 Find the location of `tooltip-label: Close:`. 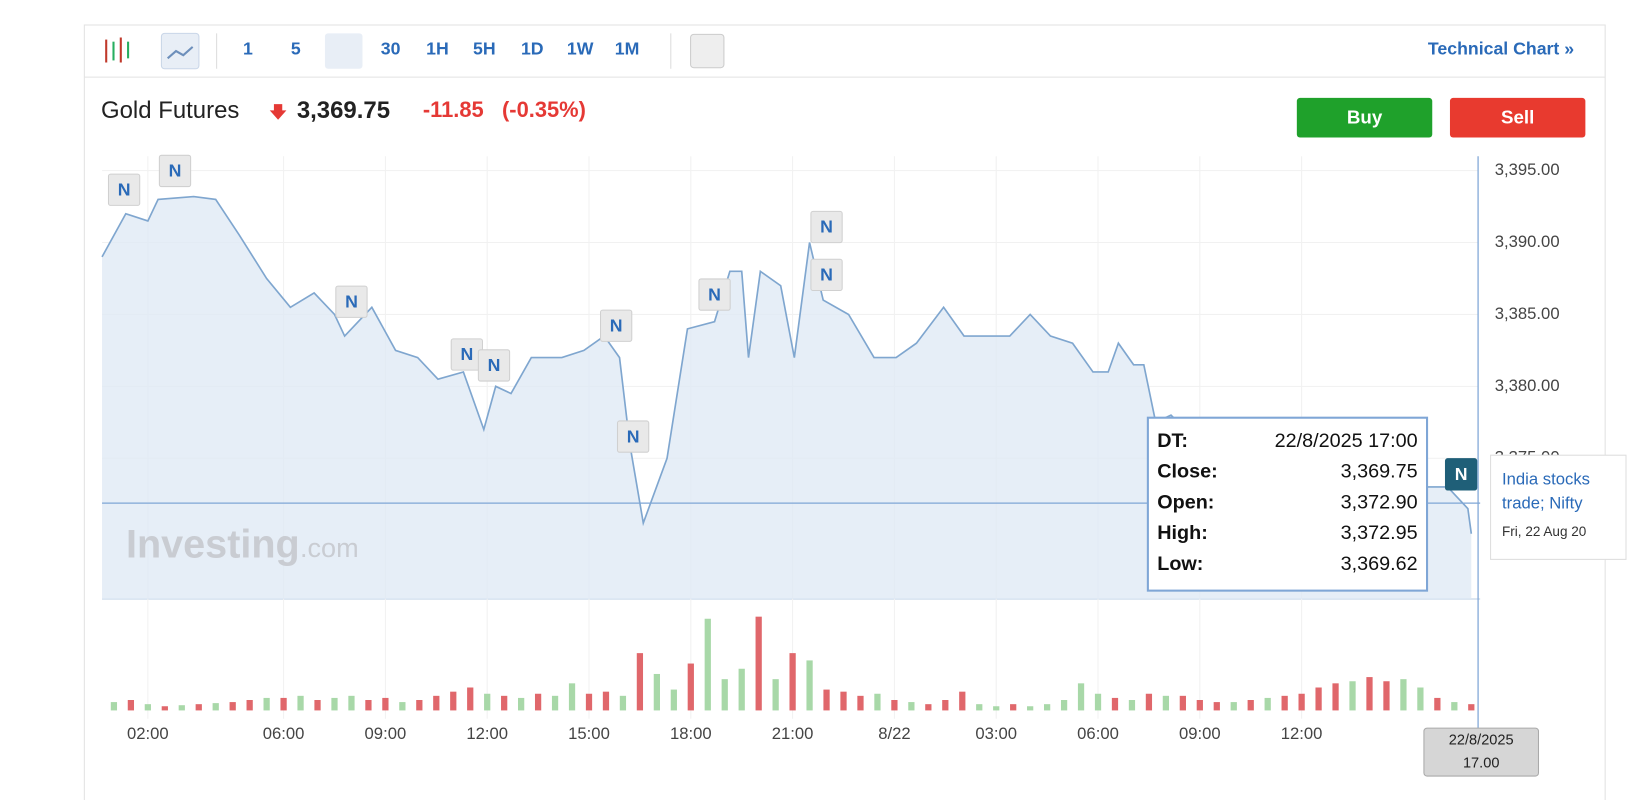

tooltip-label: Close: is located at coordinates (1187, 472).